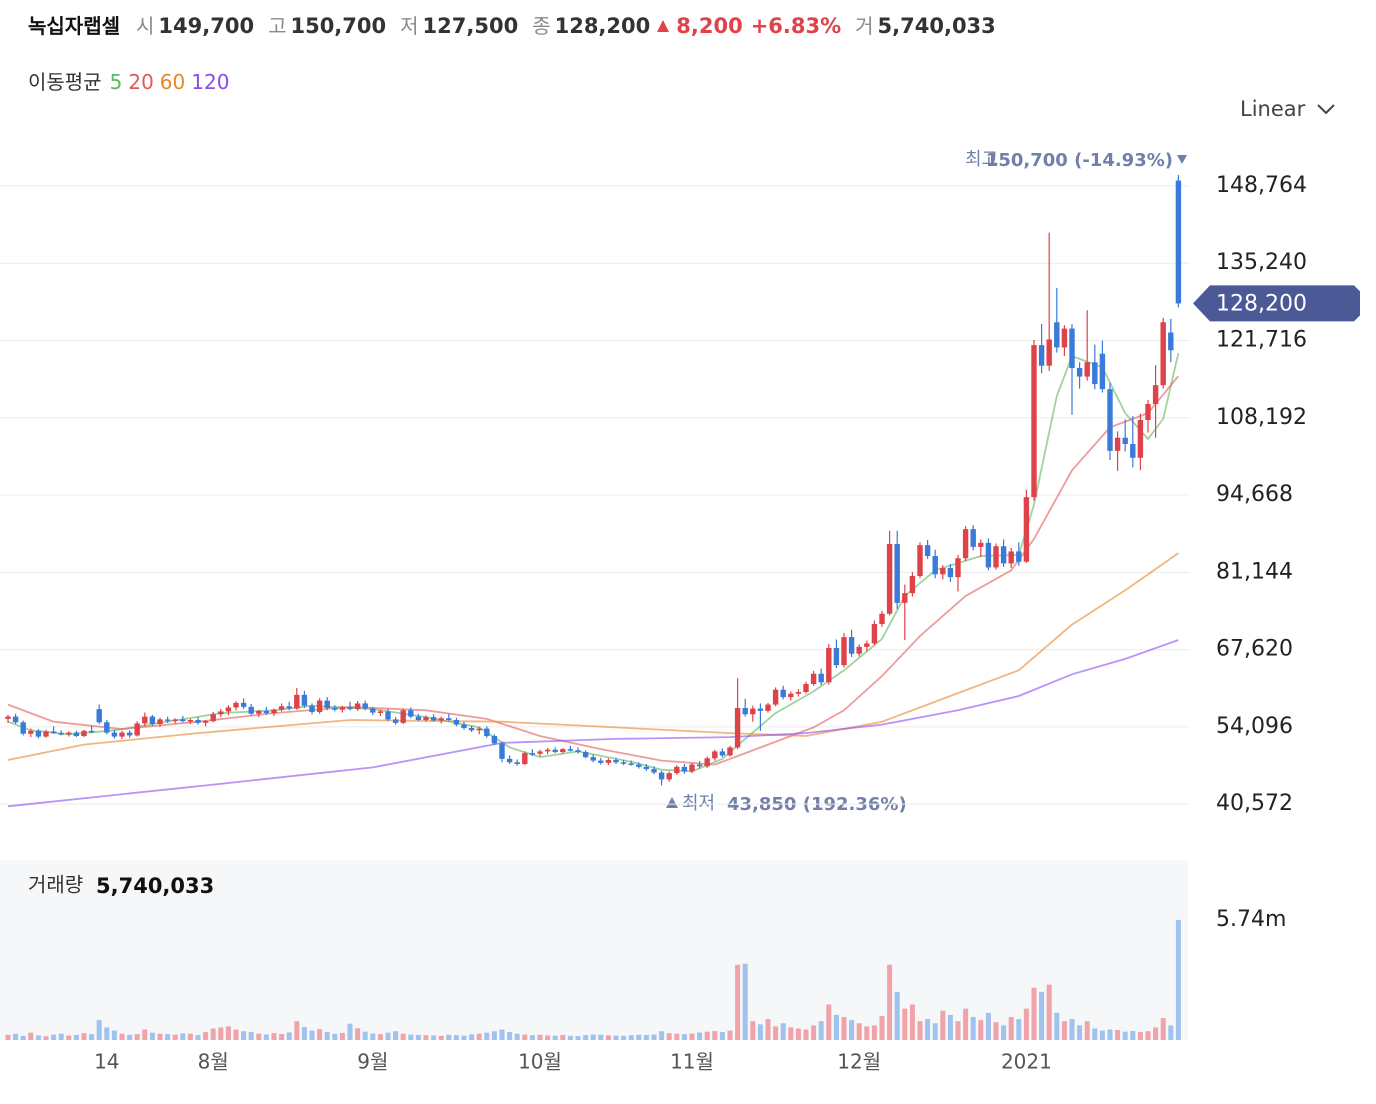 Image resolution: width=1376 pixels, height=1104 pixels. I want to click on high-marker, so click(1182, 159).